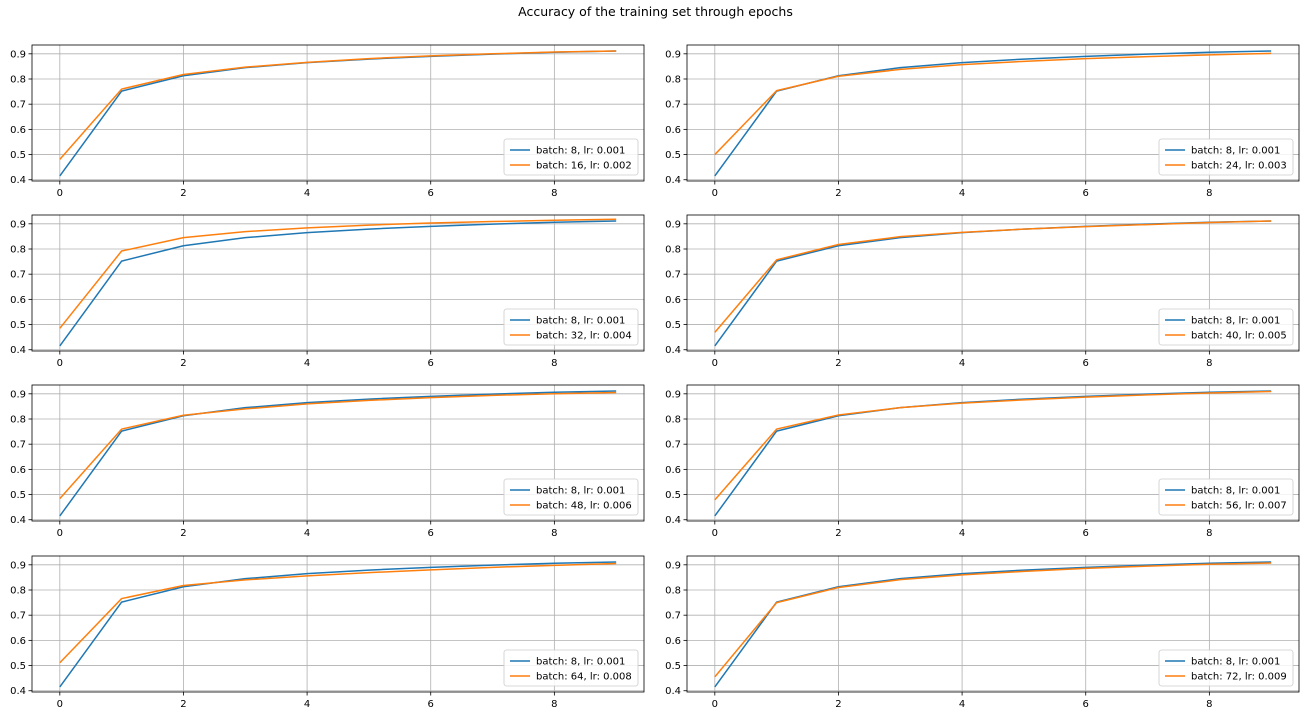  I want to click on legend-label: batch: 40, lr: 0.005, so click(1239, 336).